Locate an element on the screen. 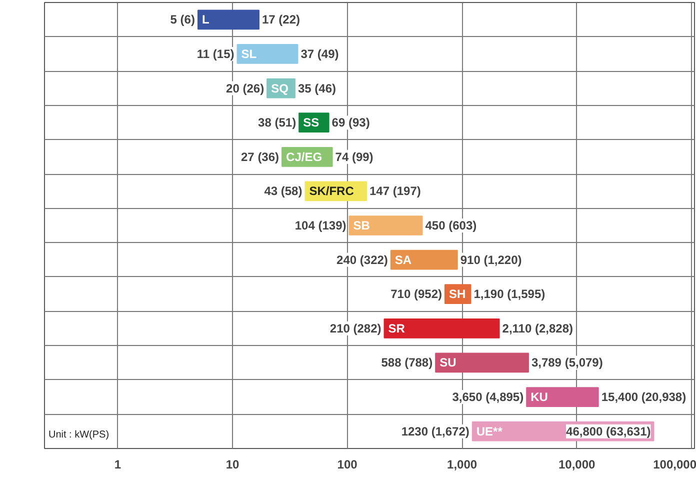  x-tick-label: 1,000 is located at coordinates (462, 465).